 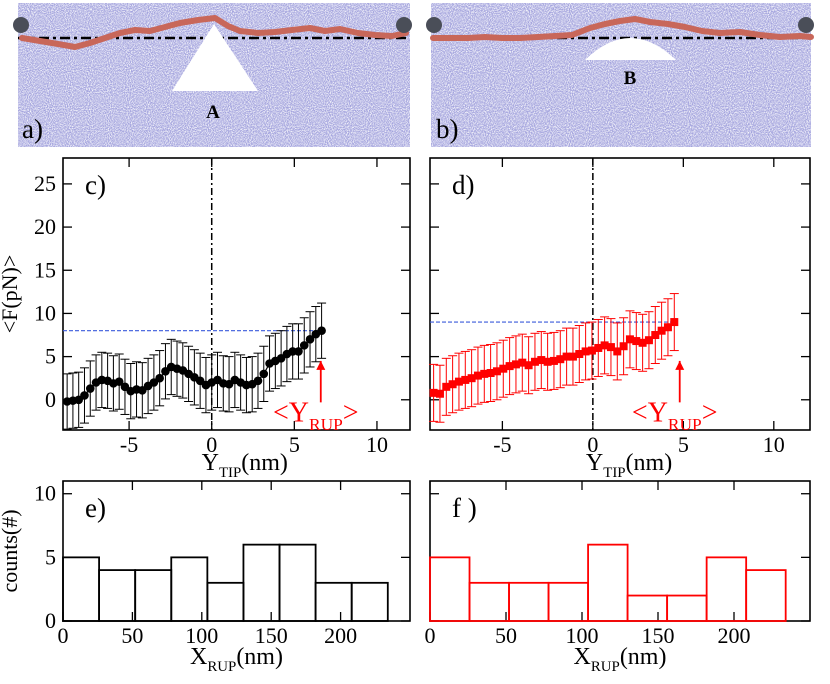 What do you see at coordinates (321, 365) in the screenshot?
I see `rupture-arrowhead-c` at bounding box center [321, 365].